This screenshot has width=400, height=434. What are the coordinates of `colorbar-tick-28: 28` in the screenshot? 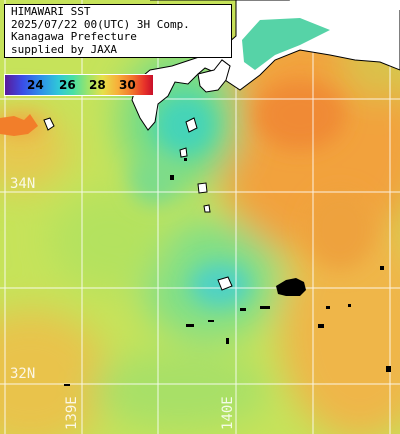 It's located at (97, 85).